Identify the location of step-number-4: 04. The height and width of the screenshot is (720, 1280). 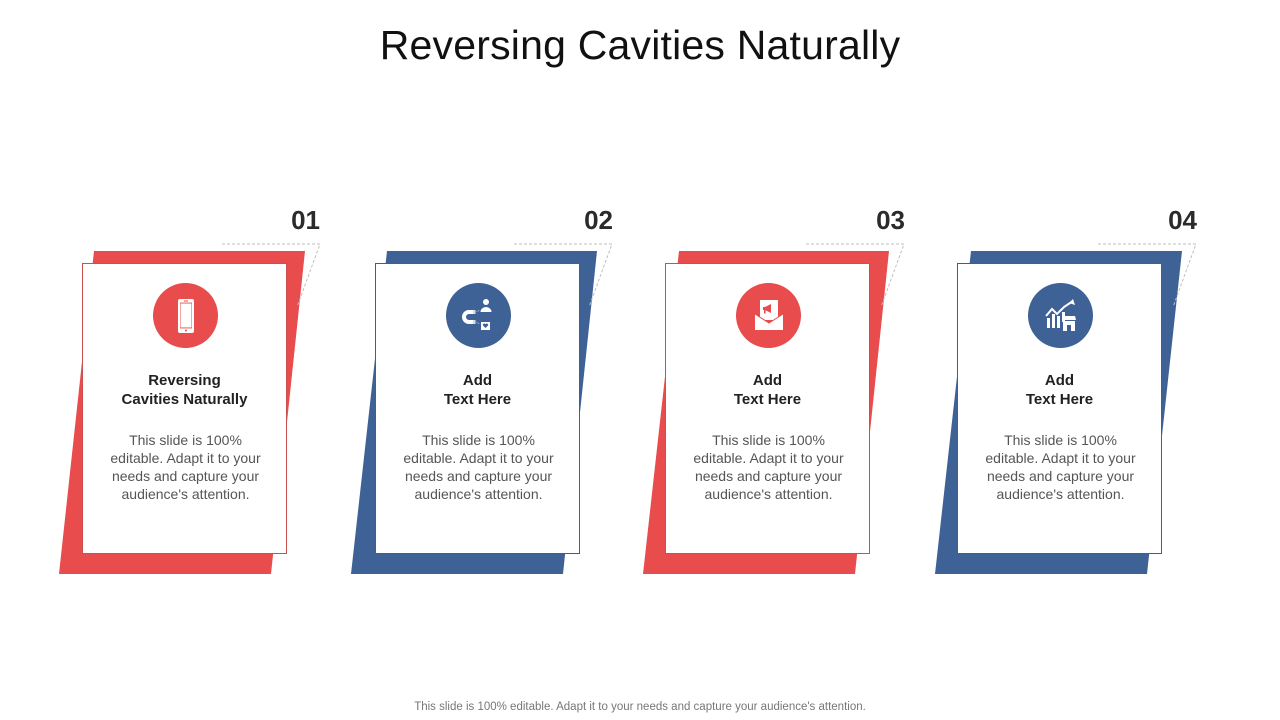
(1182, 220).